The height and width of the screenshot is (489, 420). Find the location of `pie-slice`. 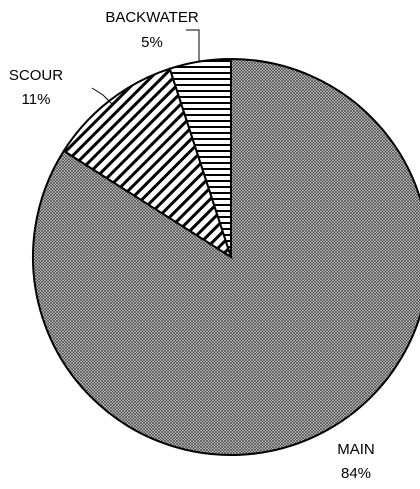

pie-slice is located at coordinates (200, 157).